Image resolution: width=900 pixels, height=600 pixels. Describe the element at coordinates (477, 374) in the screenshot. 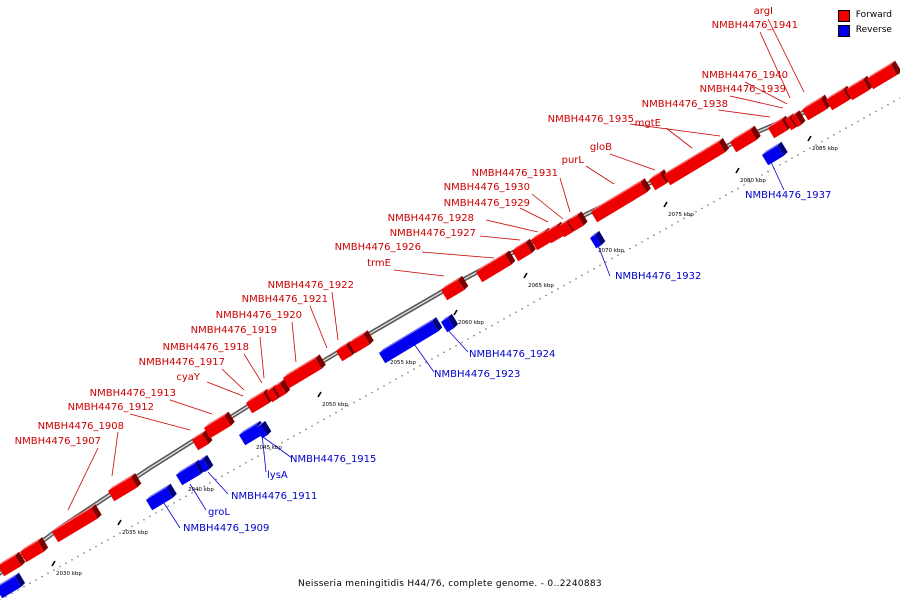

I see `reverse-gene-label: NMBH4476_1923` at that location.